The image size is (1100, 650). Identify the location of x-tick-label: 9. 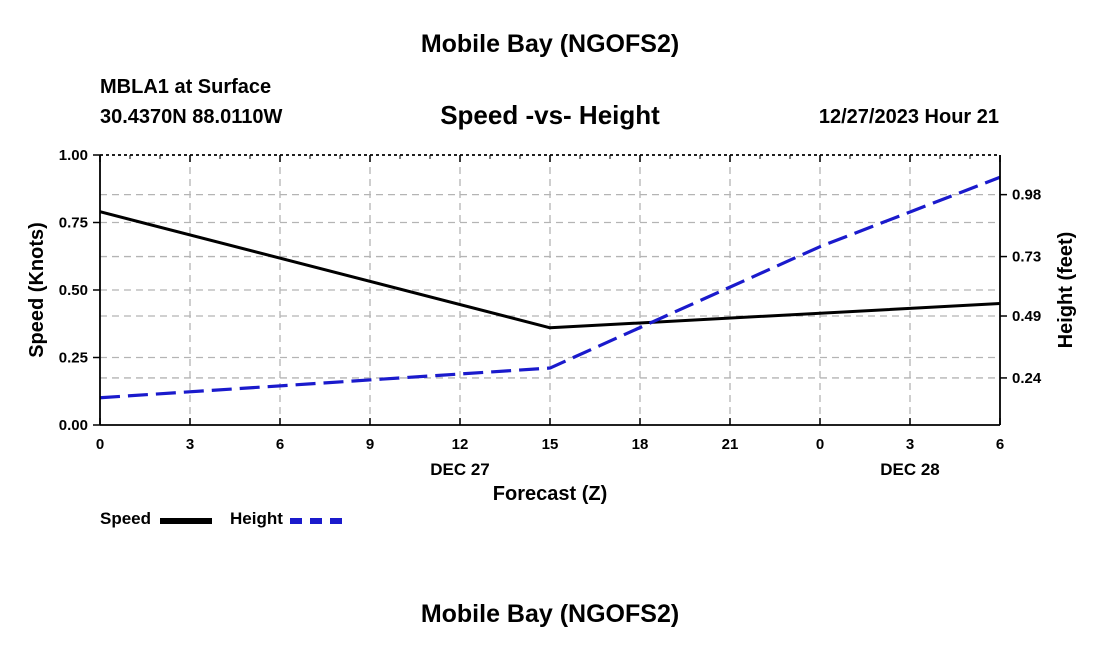
(370, 444).